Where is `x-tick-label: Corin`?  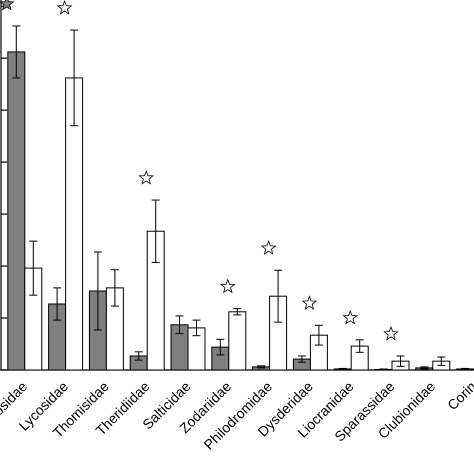
x-tick-label: Corin is located at coordinates (459, 395).